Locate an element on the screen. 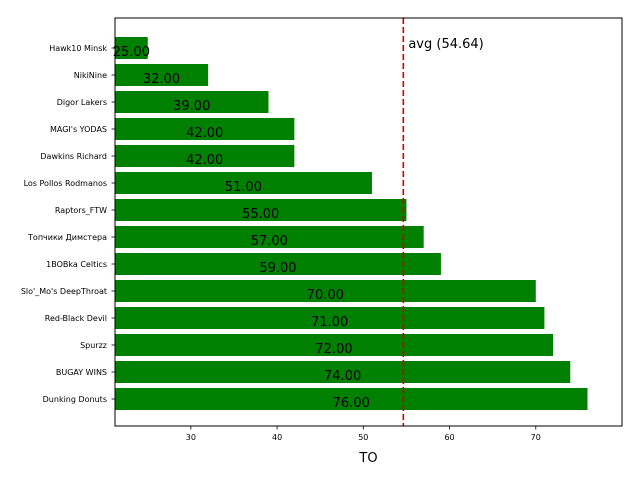 The height and width of the screenshot is (484, 640). y-tick-label: Slo'_Mo's DeepThroat is located at coordinates (64, 291).